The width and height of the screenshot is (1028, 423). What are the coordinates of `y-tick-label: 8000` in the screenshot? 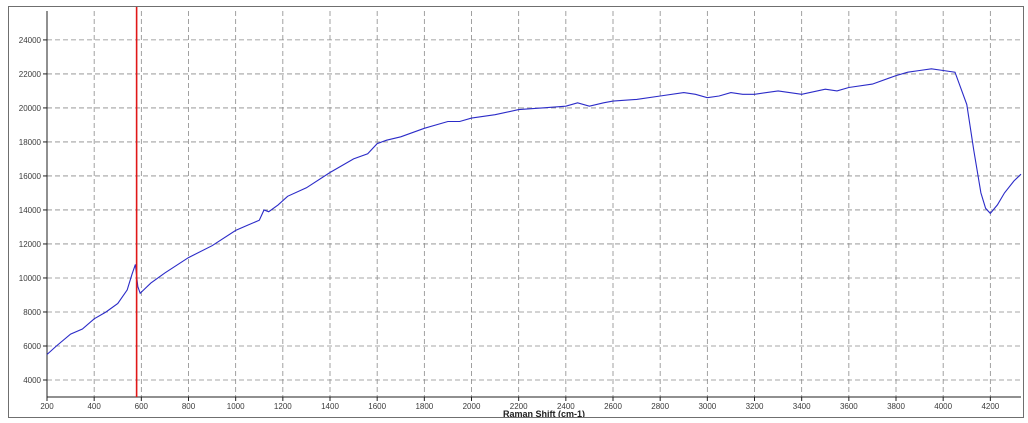 It's located at (32, 312).